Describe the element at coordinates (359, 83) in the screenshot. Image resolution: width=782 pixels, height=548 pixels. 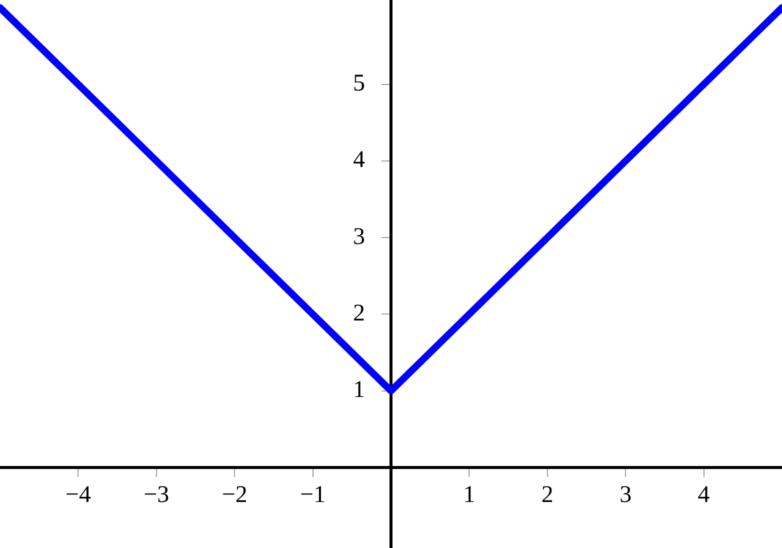
I see `y-tick-label: 5` at that location.